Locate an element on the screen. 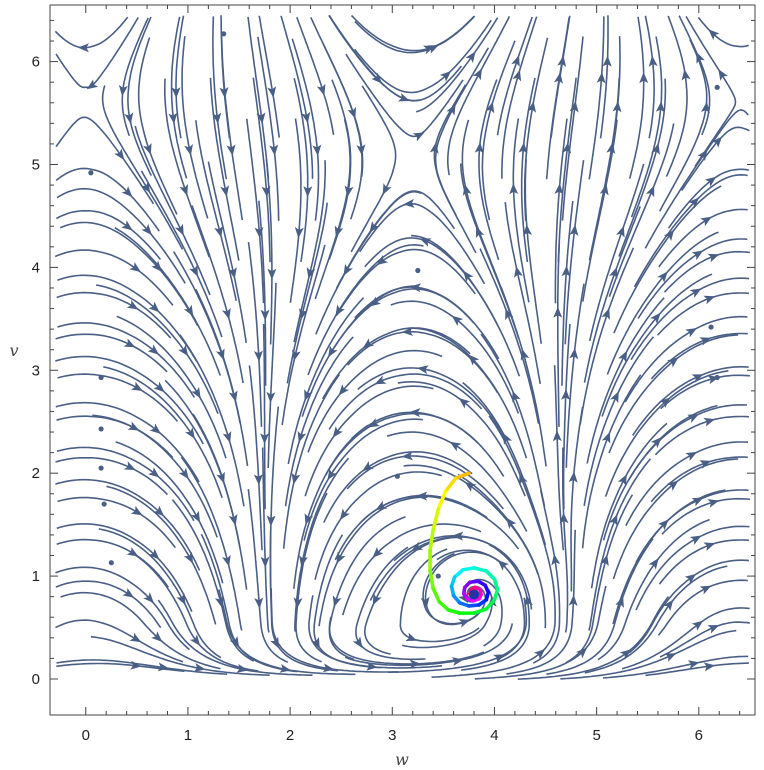  x-tick-label-5: 5 is located at coordinates (596, 735).